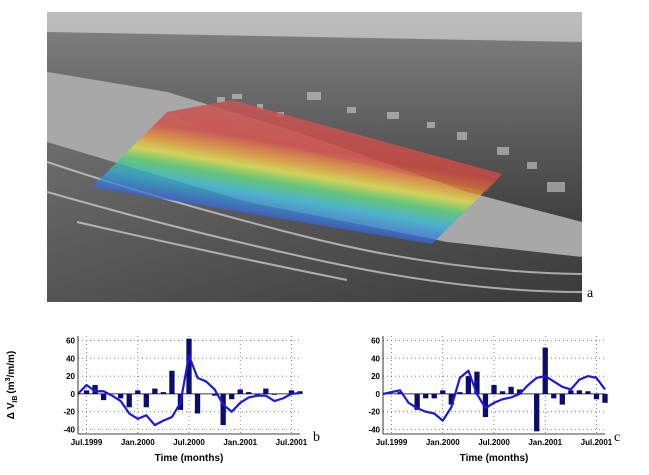 The width and height of the screenshot is (649, 475). I want to click on ylabel-units-sup: 3, so click(8, 379).